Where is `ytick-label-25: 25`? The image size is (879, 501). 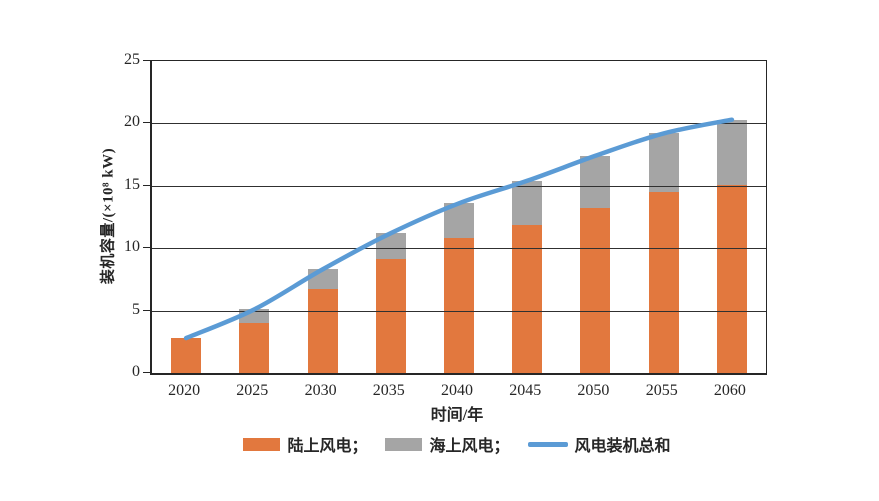
ytick-label-25: 25 is located at coordinates (132, 59).